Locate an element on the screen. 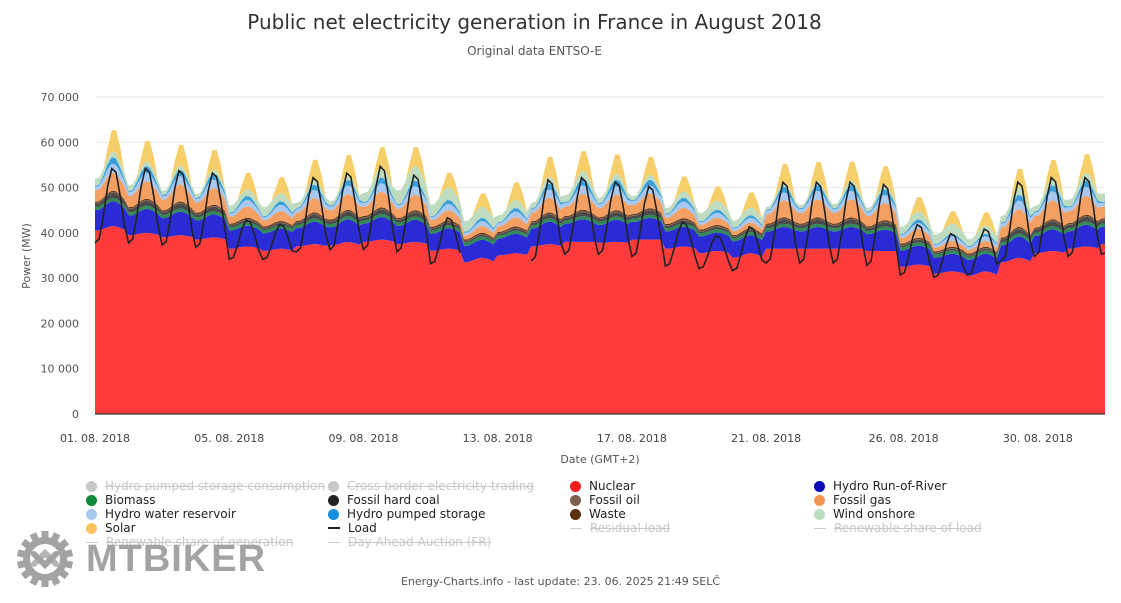 This screenshot has width=1121, height=603. legend-item-renewable-share-of-generation: Renewable share of generation is located at coordinates (189, 542).